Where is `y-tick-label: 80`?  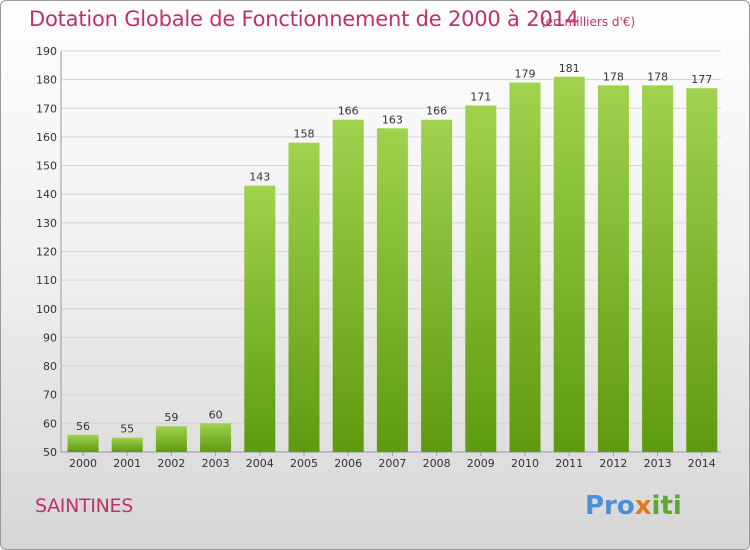
y-tick-label: 80 is located at coordinates (50, 366).